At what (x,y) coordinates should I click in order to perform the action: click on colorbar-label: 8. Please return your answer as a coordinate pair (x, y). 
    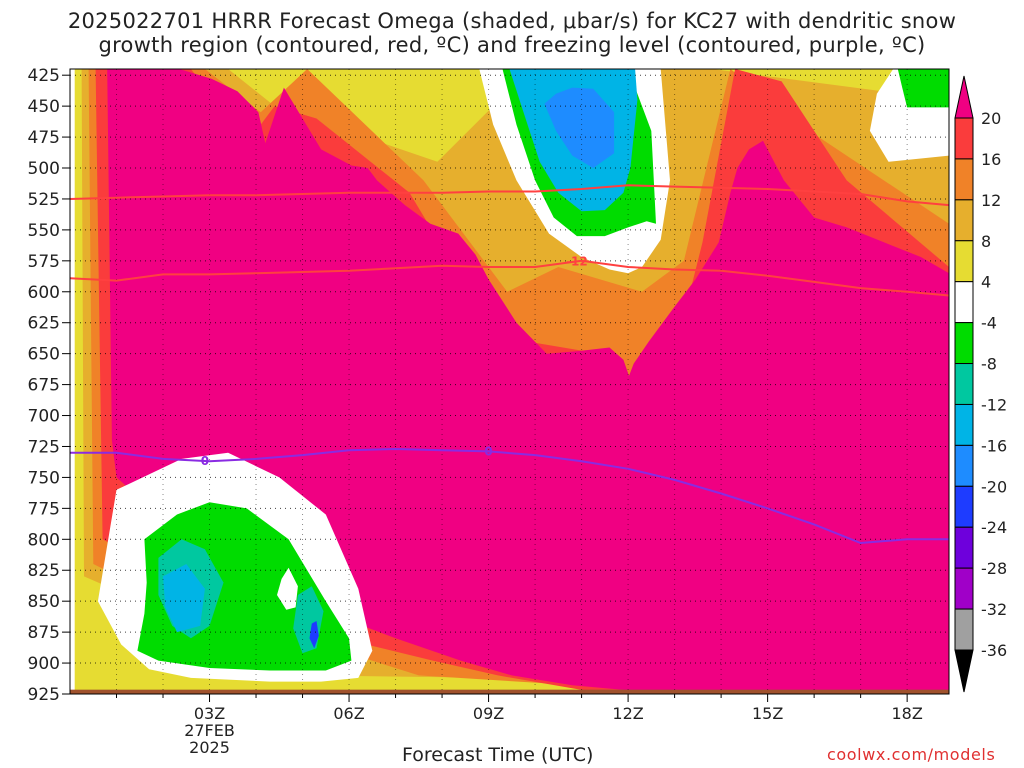
    Looking at the image, I should click on (986, 241).